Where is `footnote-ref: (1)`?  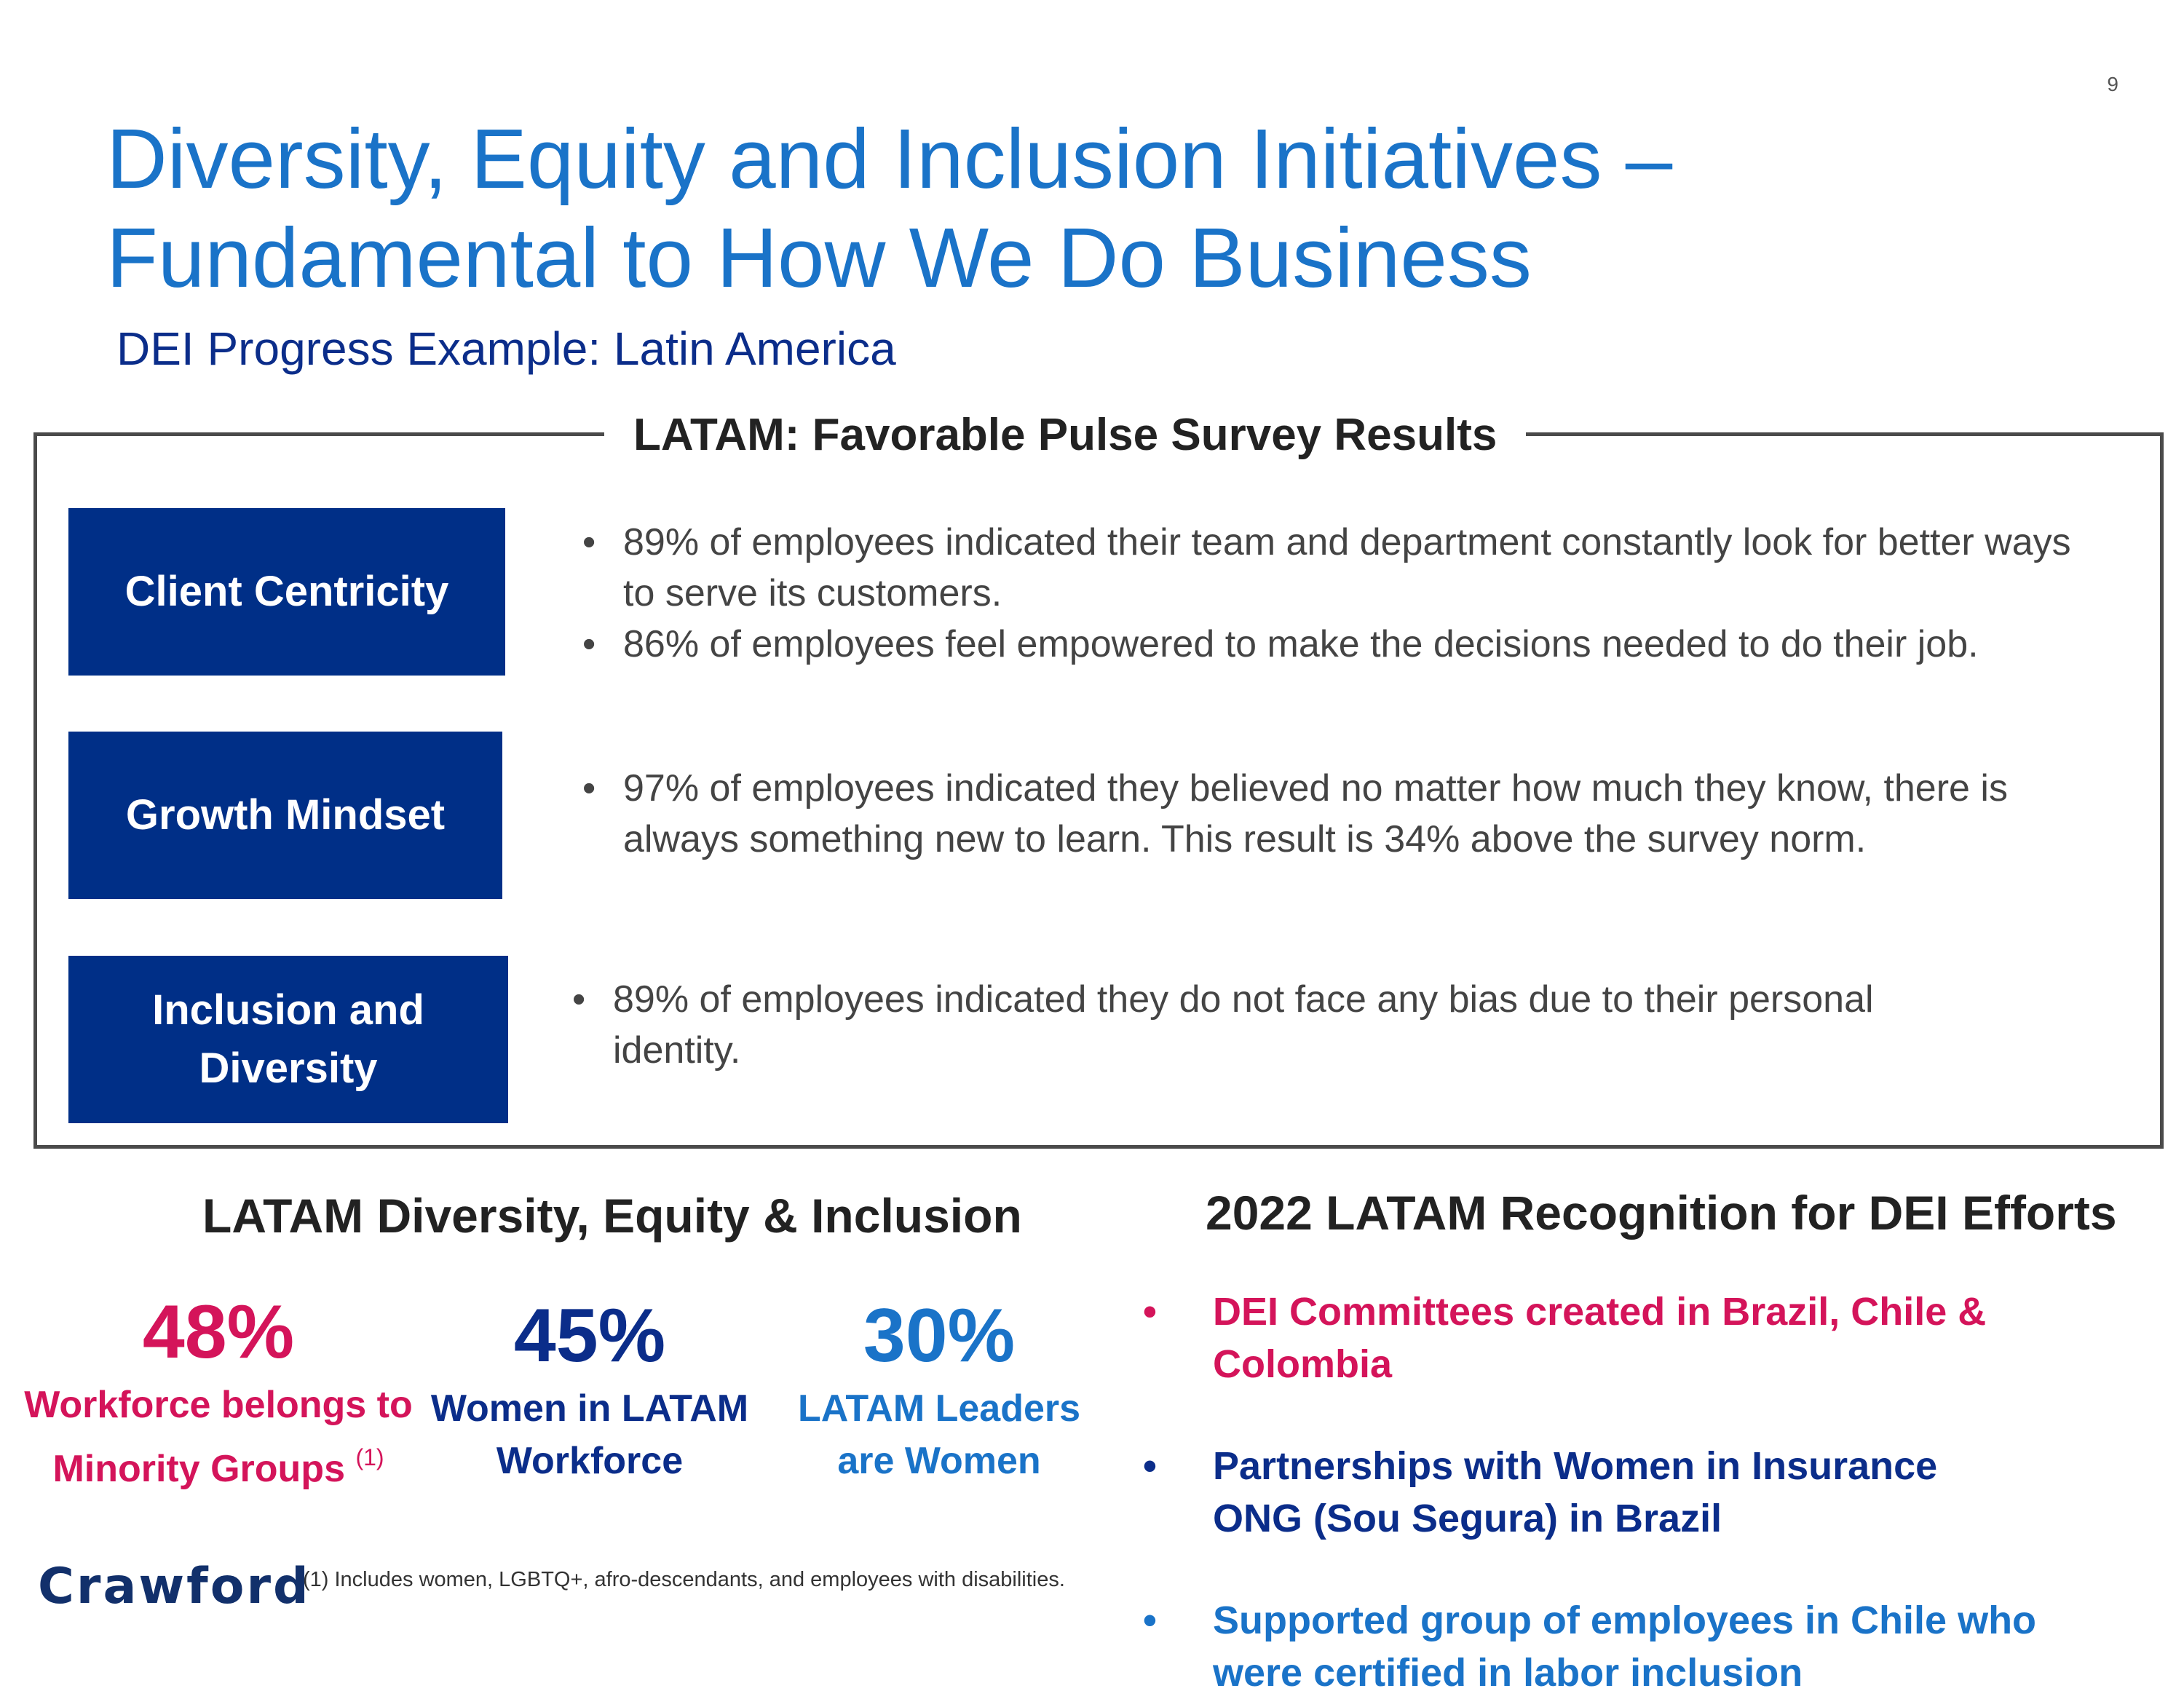 footnote-ref: (1) is located at coordinates (369, 1457).